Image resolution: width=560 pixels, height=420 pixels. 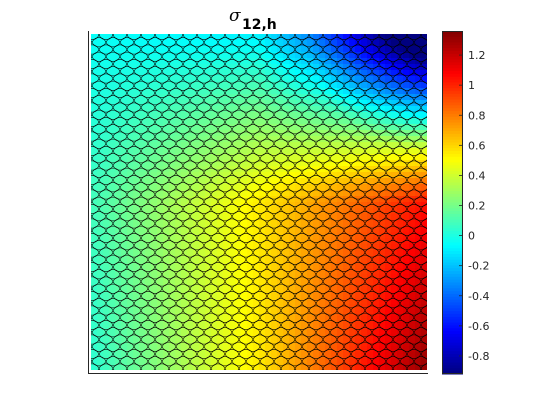 What do you see at coordinates (478, 266) in the screenshot?
I see `colorbar-tick-label: -0.2` at bounding box center [478, 266].